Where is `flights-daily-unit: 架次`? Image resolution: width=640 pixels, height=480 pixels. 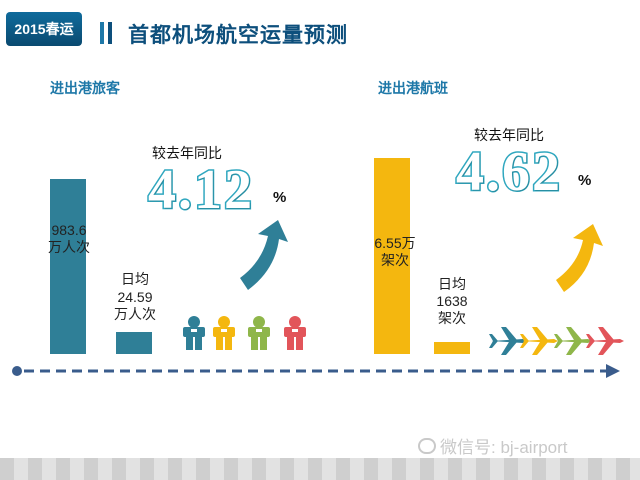 flights-daily-unit: 架次 is located at coordinates (452, 318).